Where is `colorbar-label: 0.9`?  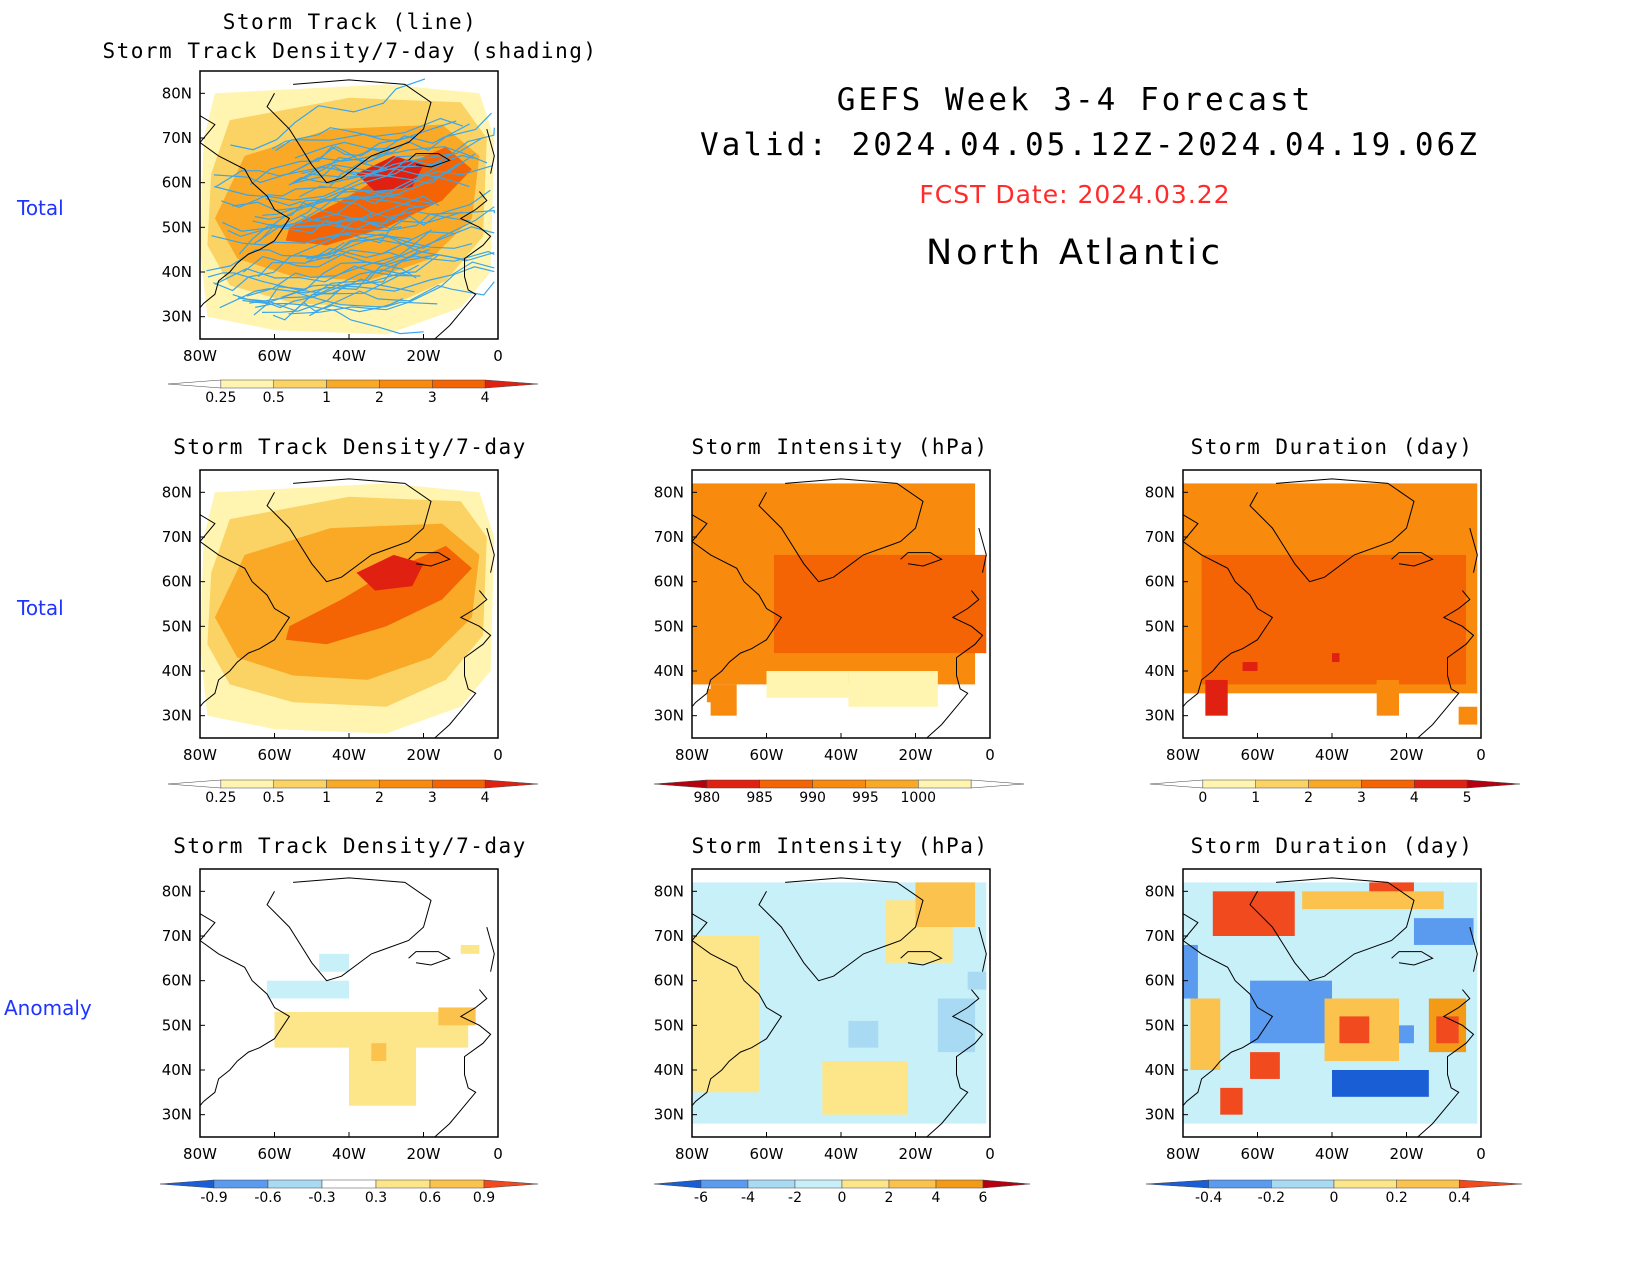
colorbar-label: 0.9 is located at coordinates (484, 1198).